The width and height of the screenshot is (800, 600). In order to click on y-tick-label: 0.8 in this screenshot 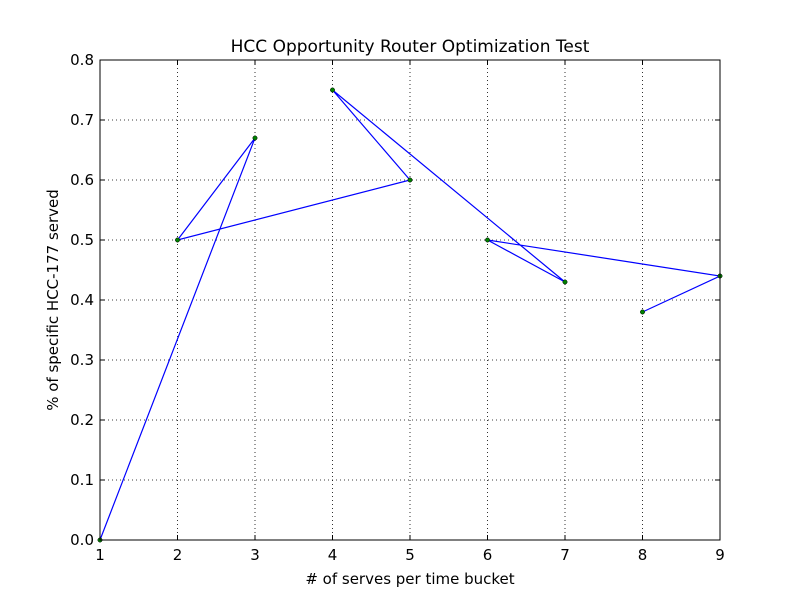, I will do `click(82, 60)`.